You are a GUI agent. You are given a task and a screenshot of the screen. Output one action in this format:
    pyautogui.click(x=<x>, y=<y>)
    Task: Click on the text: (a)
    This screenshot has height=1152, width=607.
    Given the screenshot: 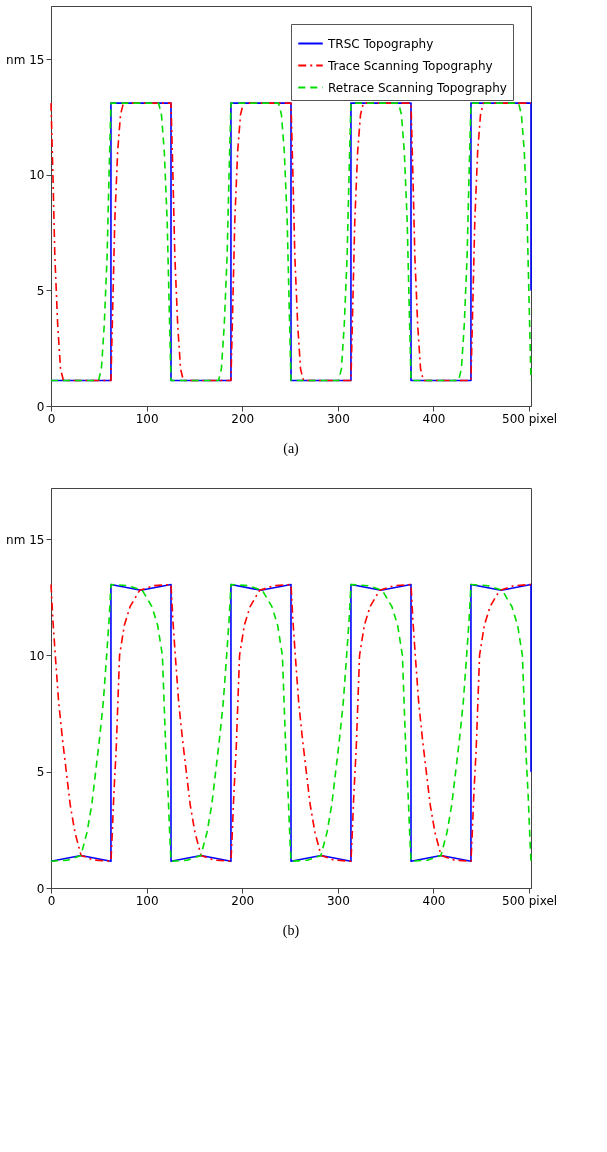 What is the action you would take?
    pyautogui.click(x=291, y=449)
    